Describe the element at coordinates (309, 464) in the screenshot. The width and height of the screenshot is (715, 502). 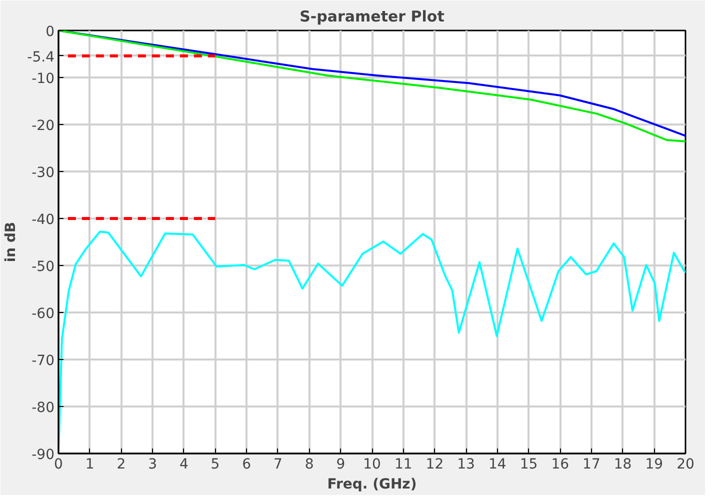
I see `x-tick-label: 8` at that location.